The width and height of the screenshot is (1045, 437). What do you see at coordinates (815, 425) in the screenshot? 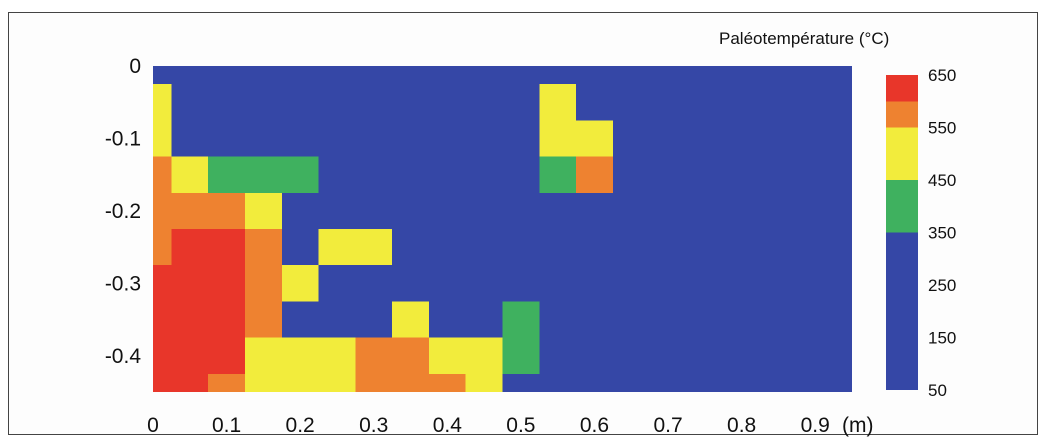
I see `x-tick-label: 0.9` at bounding box center [815, 425].